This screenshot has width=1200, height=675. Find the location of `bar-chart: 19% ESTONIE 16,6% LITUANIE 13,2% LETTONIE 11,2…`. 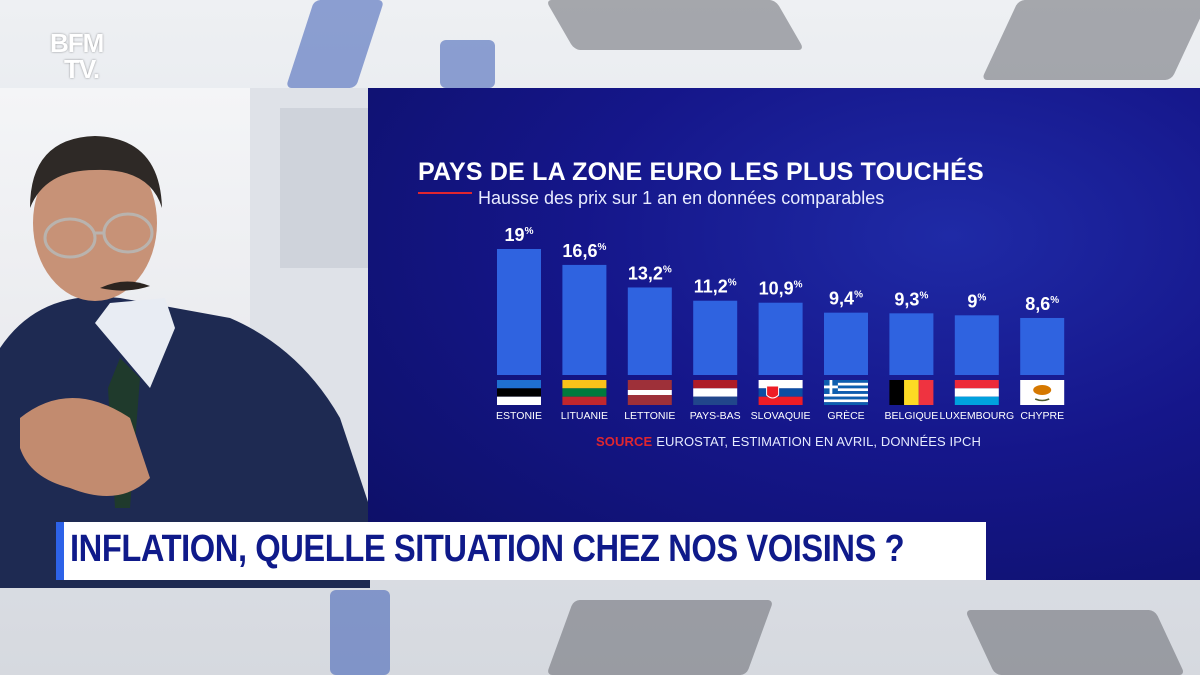

bar-chart: 19% ESTONIE 16,6% LITUANIE 13,2% LETTONIE 11,2… is located at coordinates (780, 323).